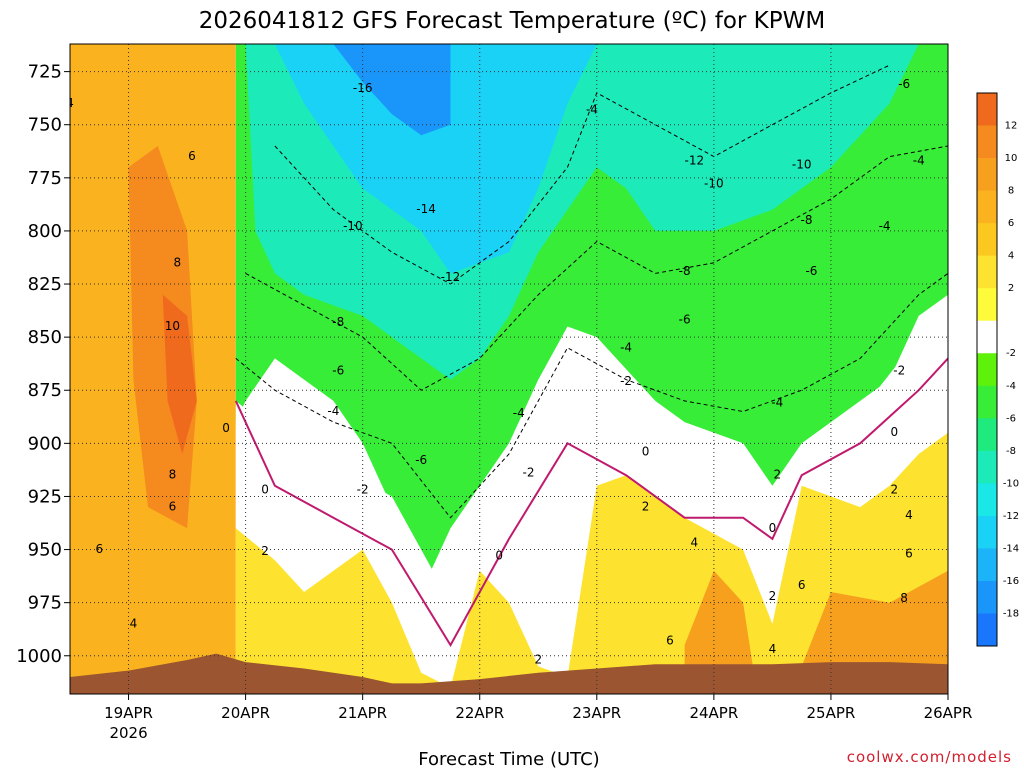 The height and width of the screenshot is (768, 1024). What do you see at coordinates (929, 757) in the screenshot?
I see `source-credit: coolwx.com/models` at bounding box center [929, 757].